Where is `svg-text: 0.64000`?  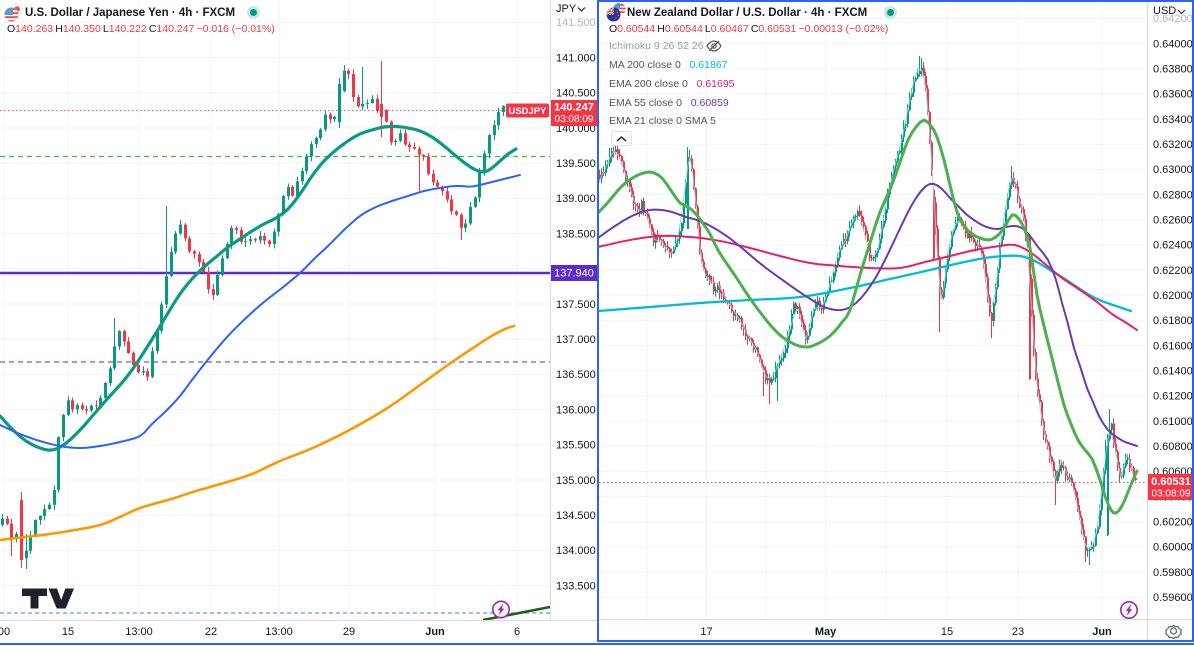
svg-text: 0.64000 is located at coordinates (1173, 44).